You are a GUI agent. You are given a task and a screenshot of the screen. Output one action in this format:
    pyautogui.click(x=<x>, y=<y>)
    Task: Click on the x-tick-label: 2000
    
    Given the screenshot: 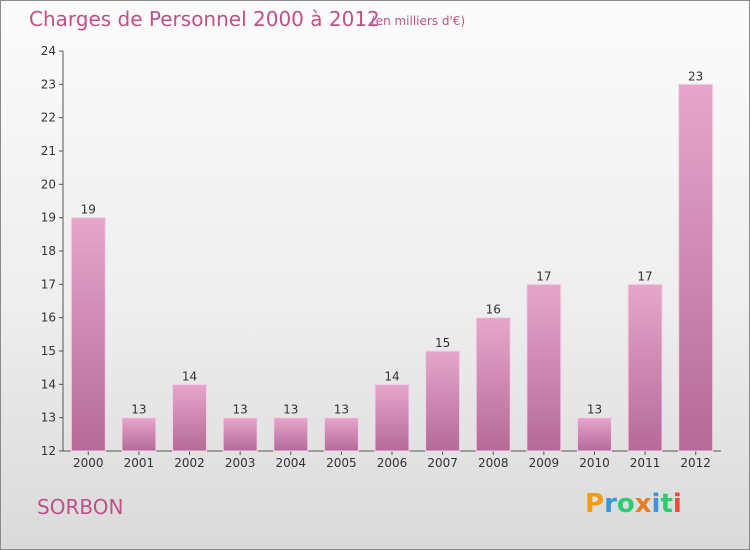 What is the action you would take?
    pyautogui.click(x=88, y=463)
    